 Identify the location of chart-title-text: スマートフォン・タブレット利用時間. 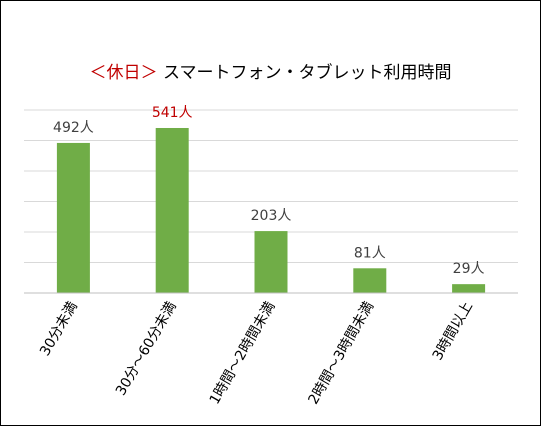
(307, 73).